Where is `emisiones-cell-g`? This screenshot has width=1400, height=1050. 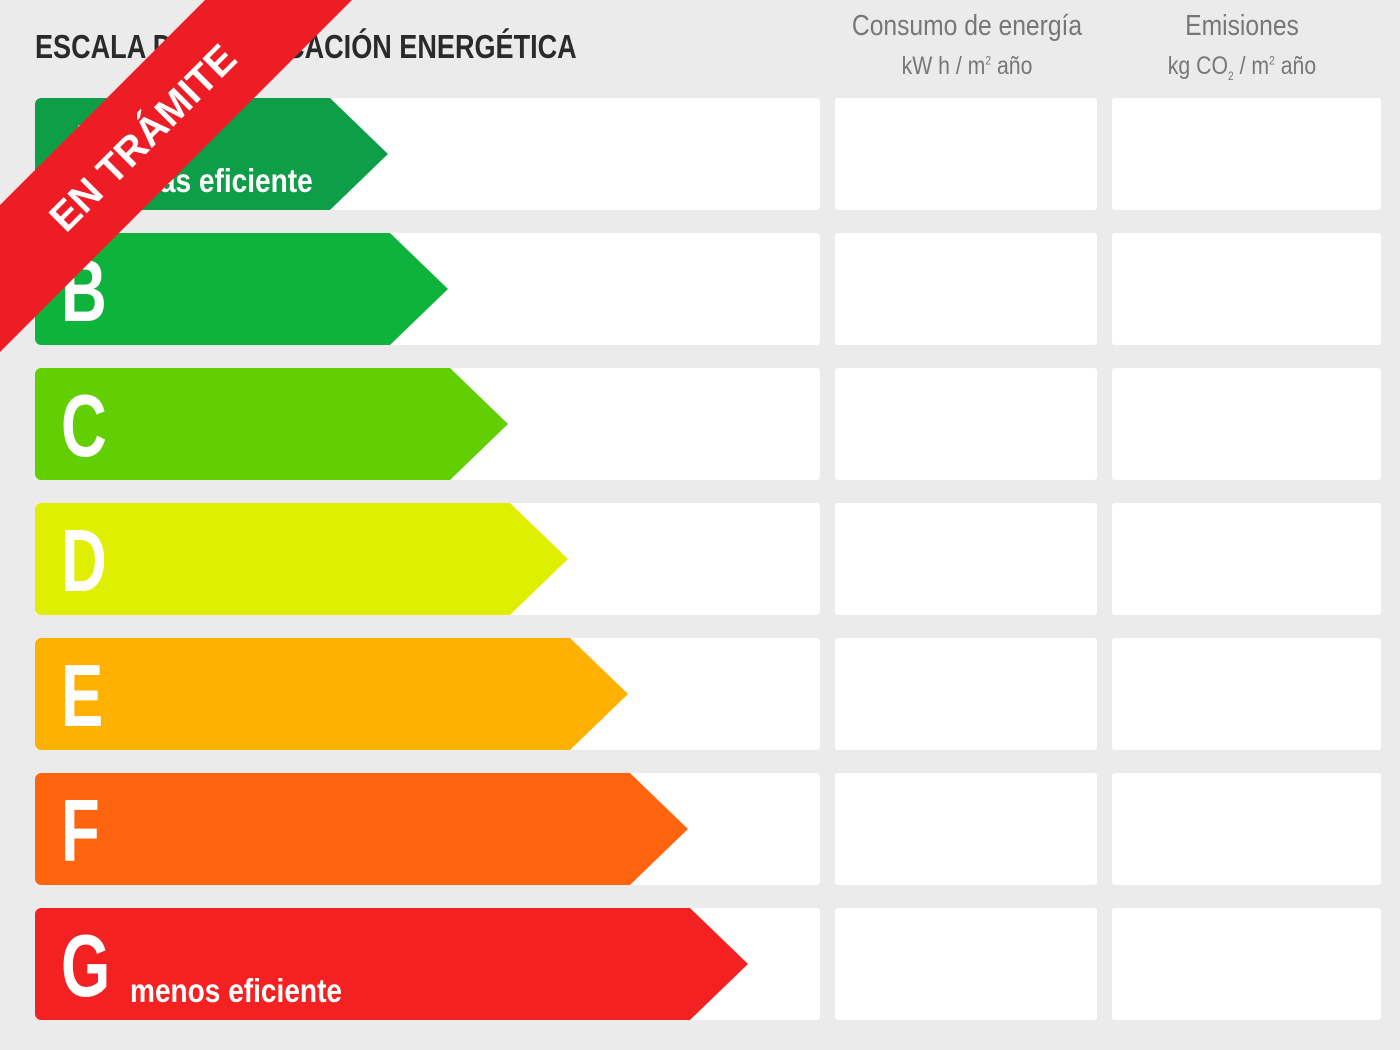
emisiones-cell-g is located at coordinates (1246, 964).